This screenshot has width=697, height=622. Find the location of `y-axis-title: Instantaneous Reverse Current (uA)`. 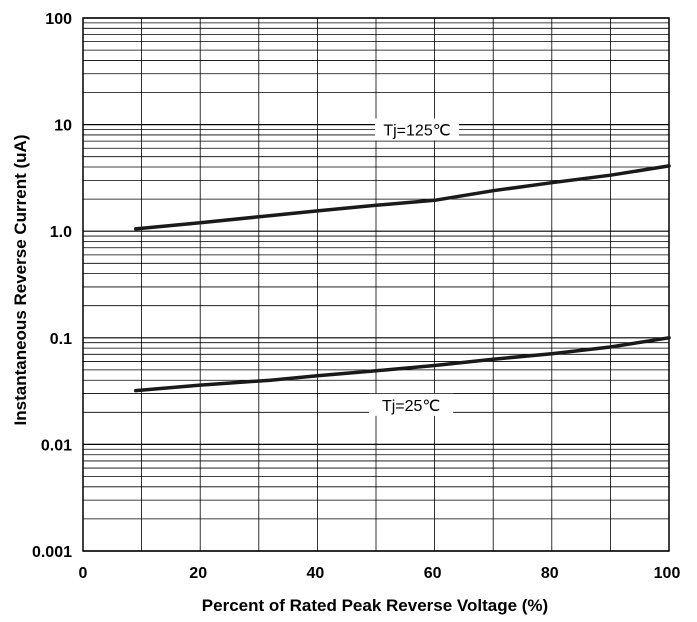

y-axis-title: Instantaneous Reverse Current (uA) is located at coordinates (20, 280).